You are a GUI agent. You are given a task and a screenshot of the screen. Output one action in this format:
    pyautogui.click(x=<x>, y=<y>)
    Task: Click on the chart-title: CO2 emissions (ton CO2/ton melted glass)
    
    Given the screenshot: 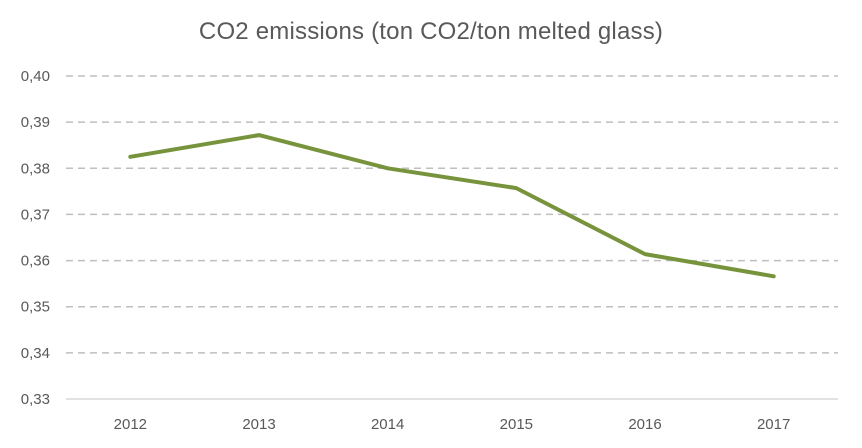 What is the action you would take?
    pyautogui.click(x=431, y=31)
    